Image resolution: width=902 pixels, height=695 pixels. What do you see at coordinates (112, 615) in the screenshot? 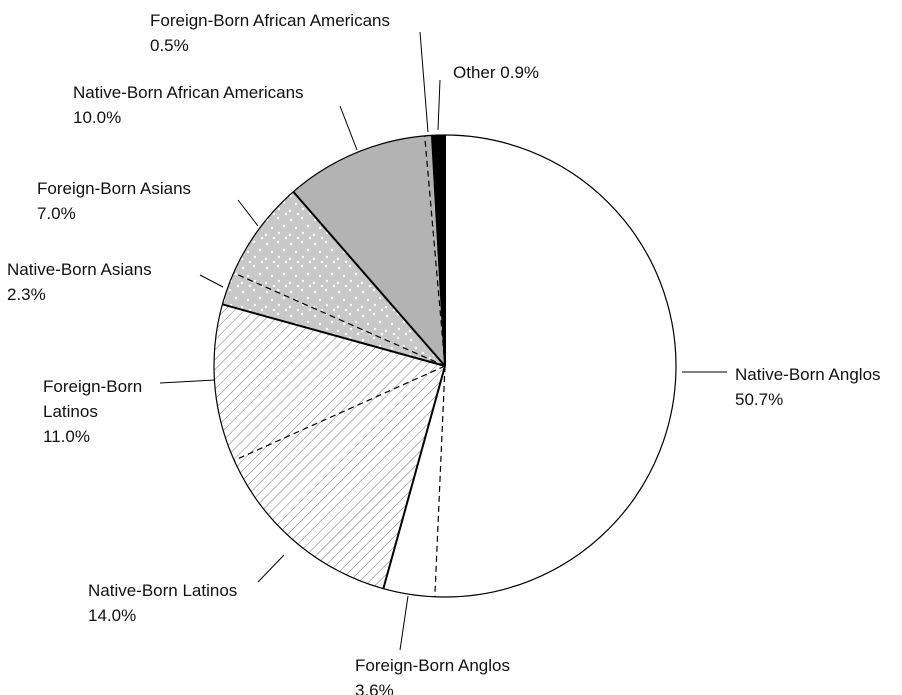
I see `value-label: 14.0%` at bounding box center [112, 615].